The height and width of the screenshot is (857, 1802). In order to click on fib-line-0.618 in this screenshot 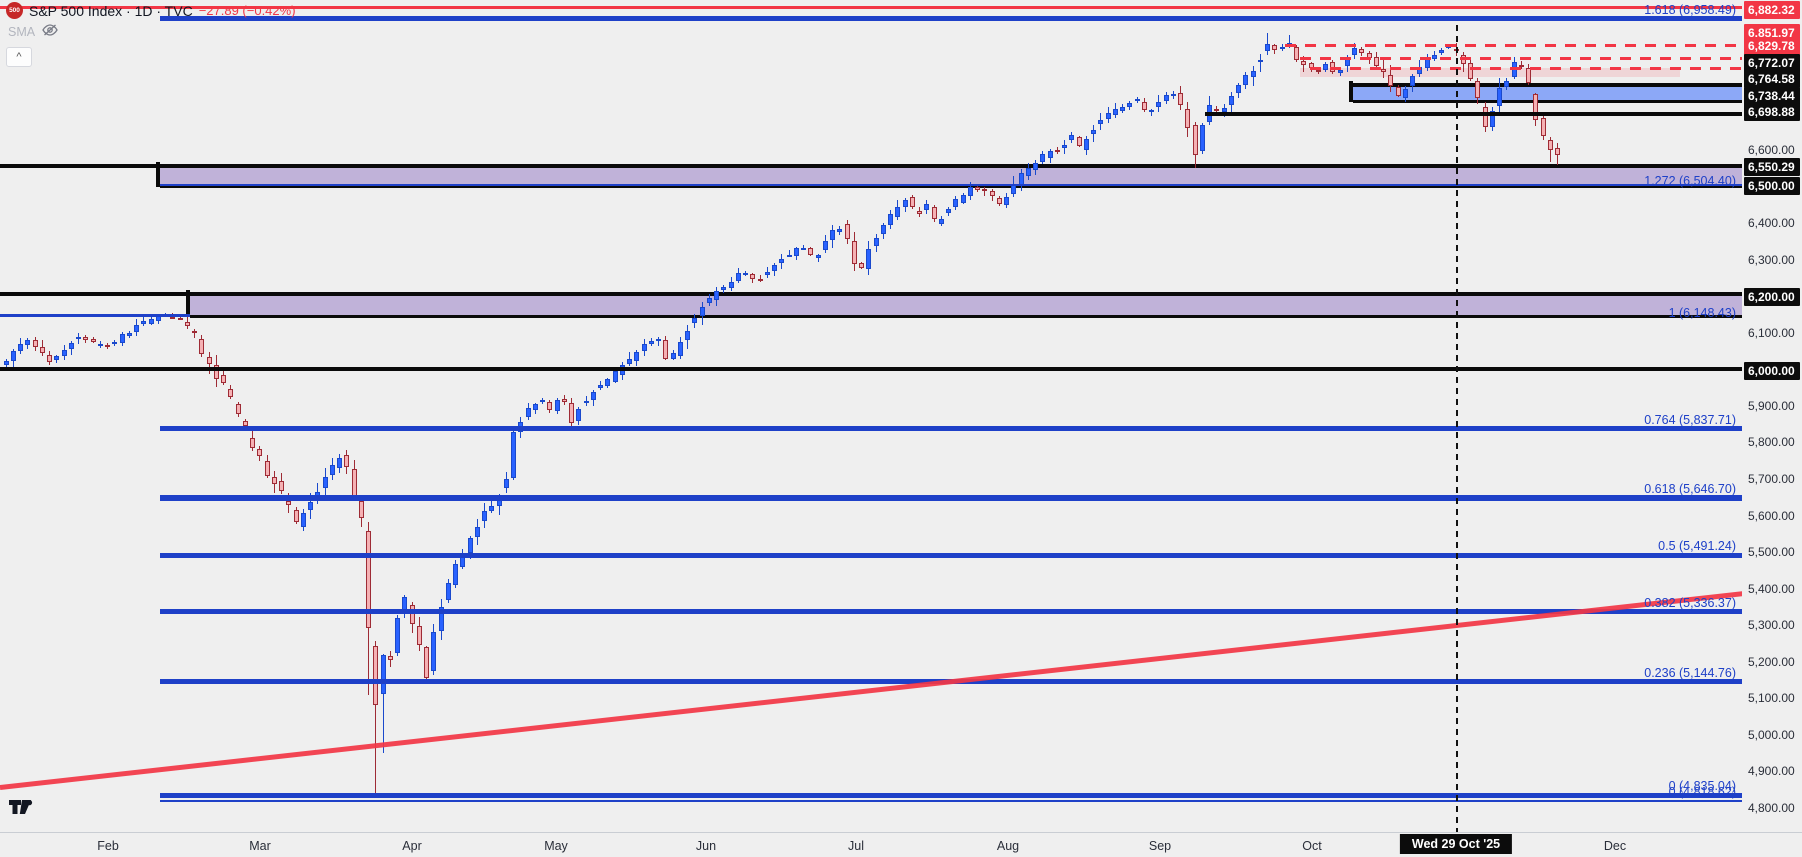, I will do `click(951, 498)`.